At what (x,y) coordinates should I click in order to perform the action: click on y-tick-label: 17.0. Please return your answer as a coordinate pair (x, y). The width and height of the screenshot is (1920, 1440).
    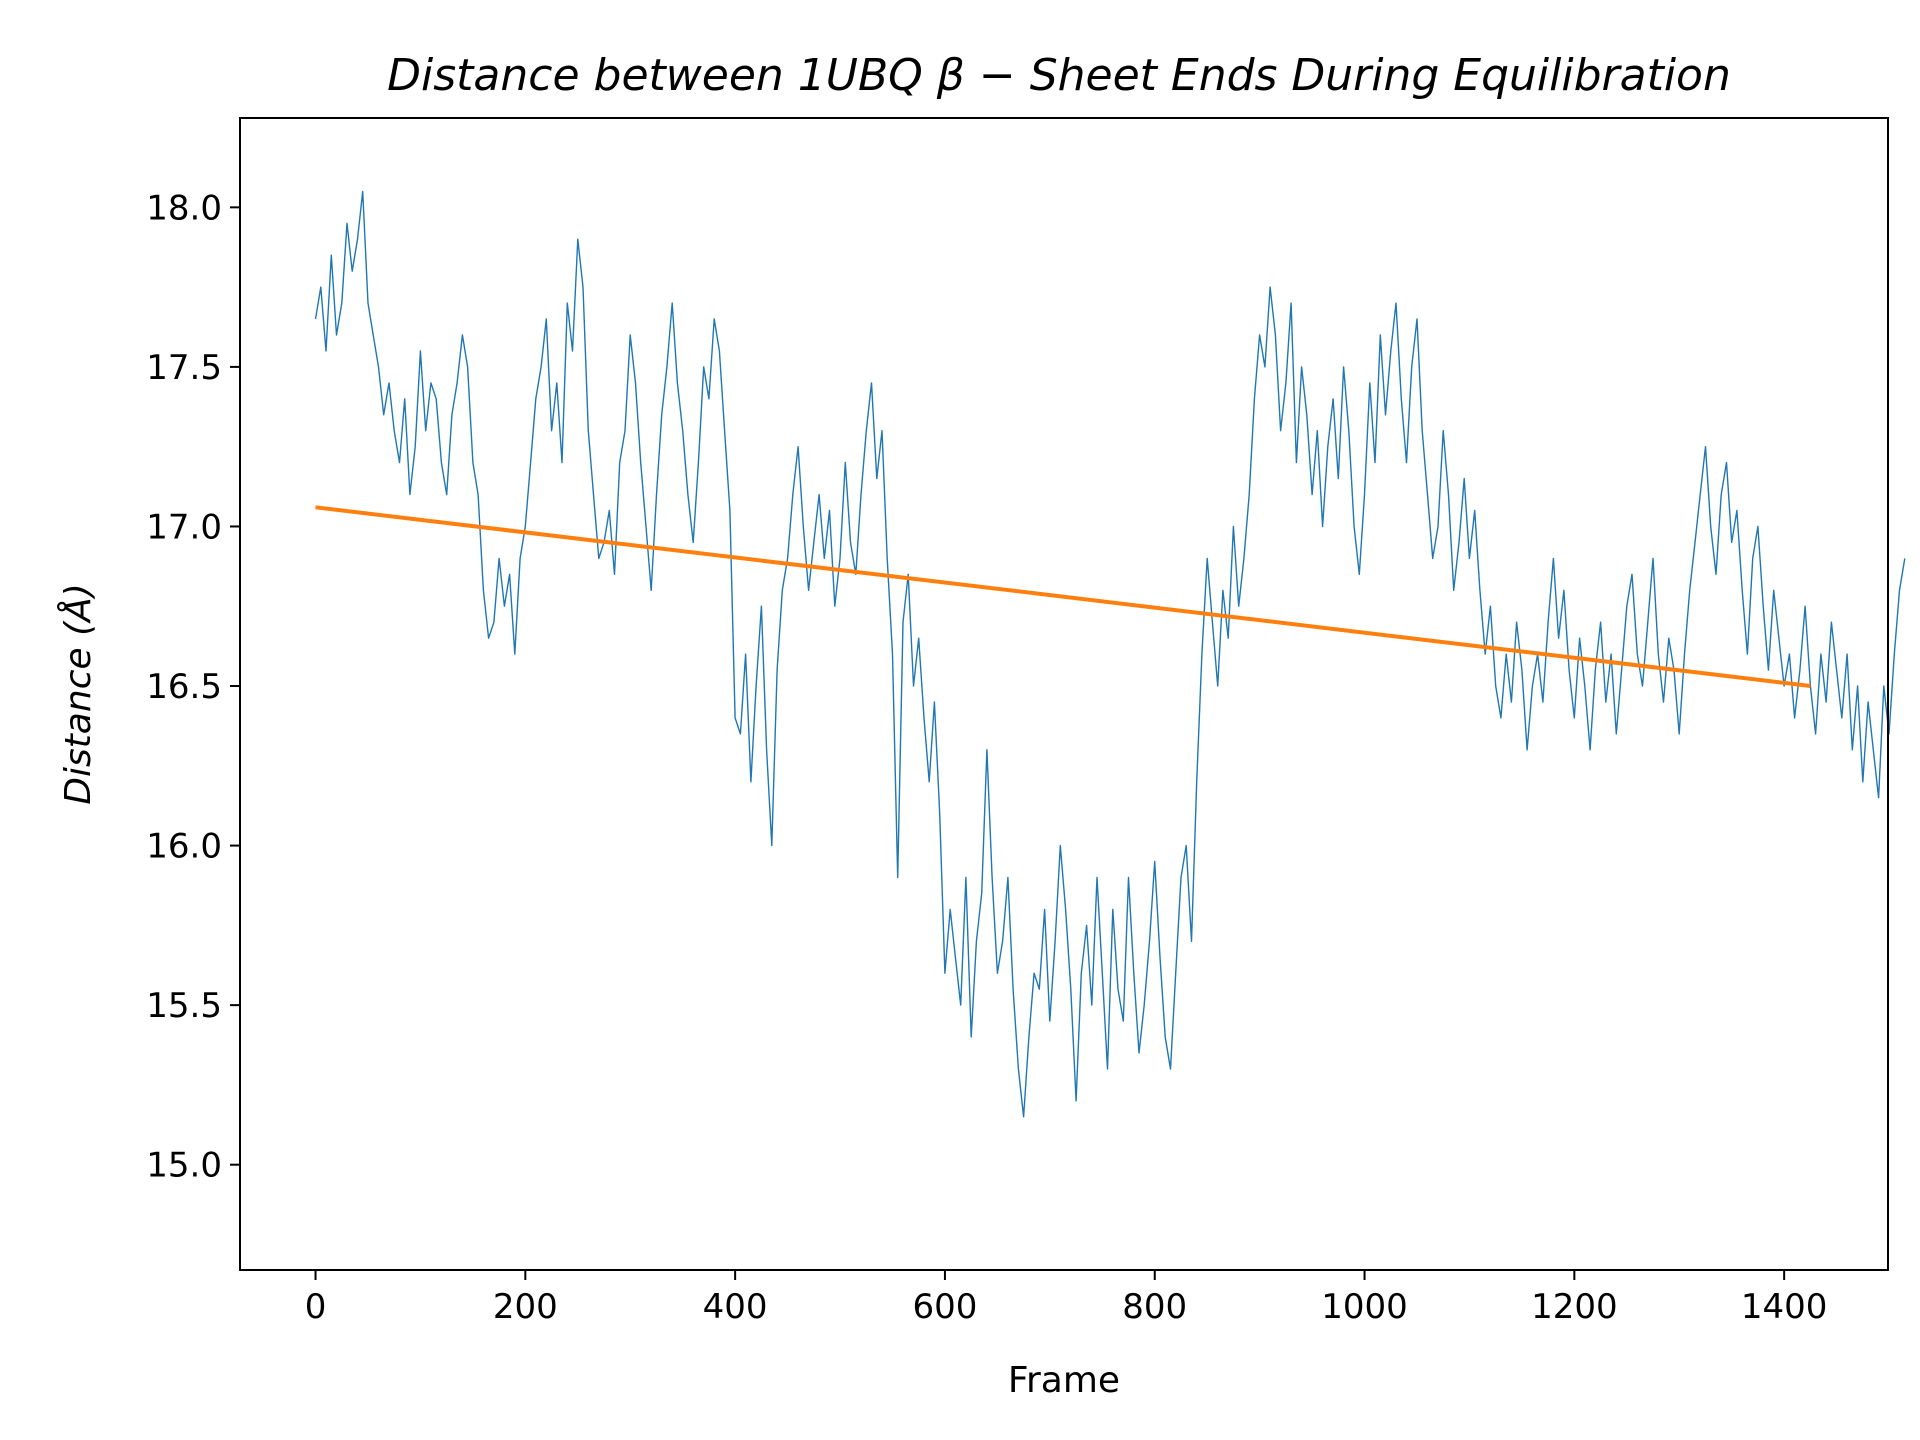
    Looking at the image, I should click on (184, 527).